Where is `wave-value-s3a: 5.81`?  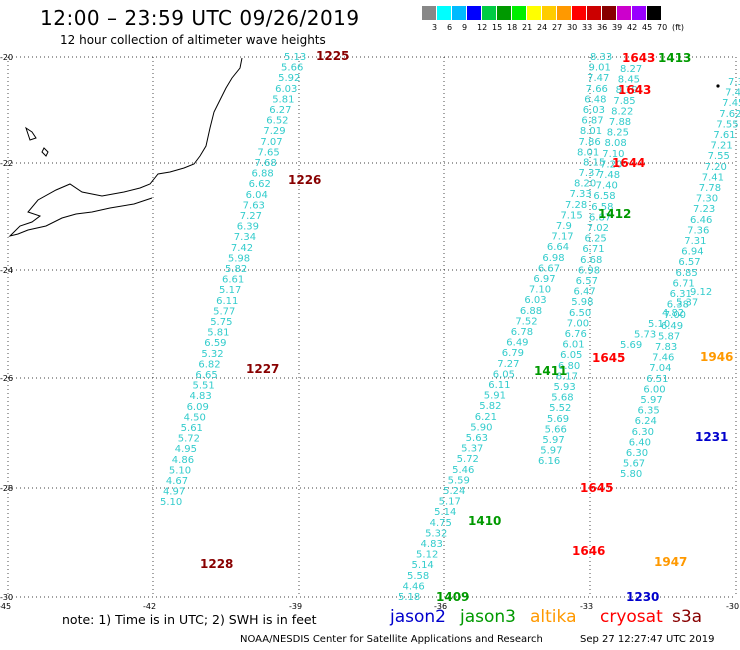 wave-value-s3a: 5.81 is located at coordinates (218, 333).